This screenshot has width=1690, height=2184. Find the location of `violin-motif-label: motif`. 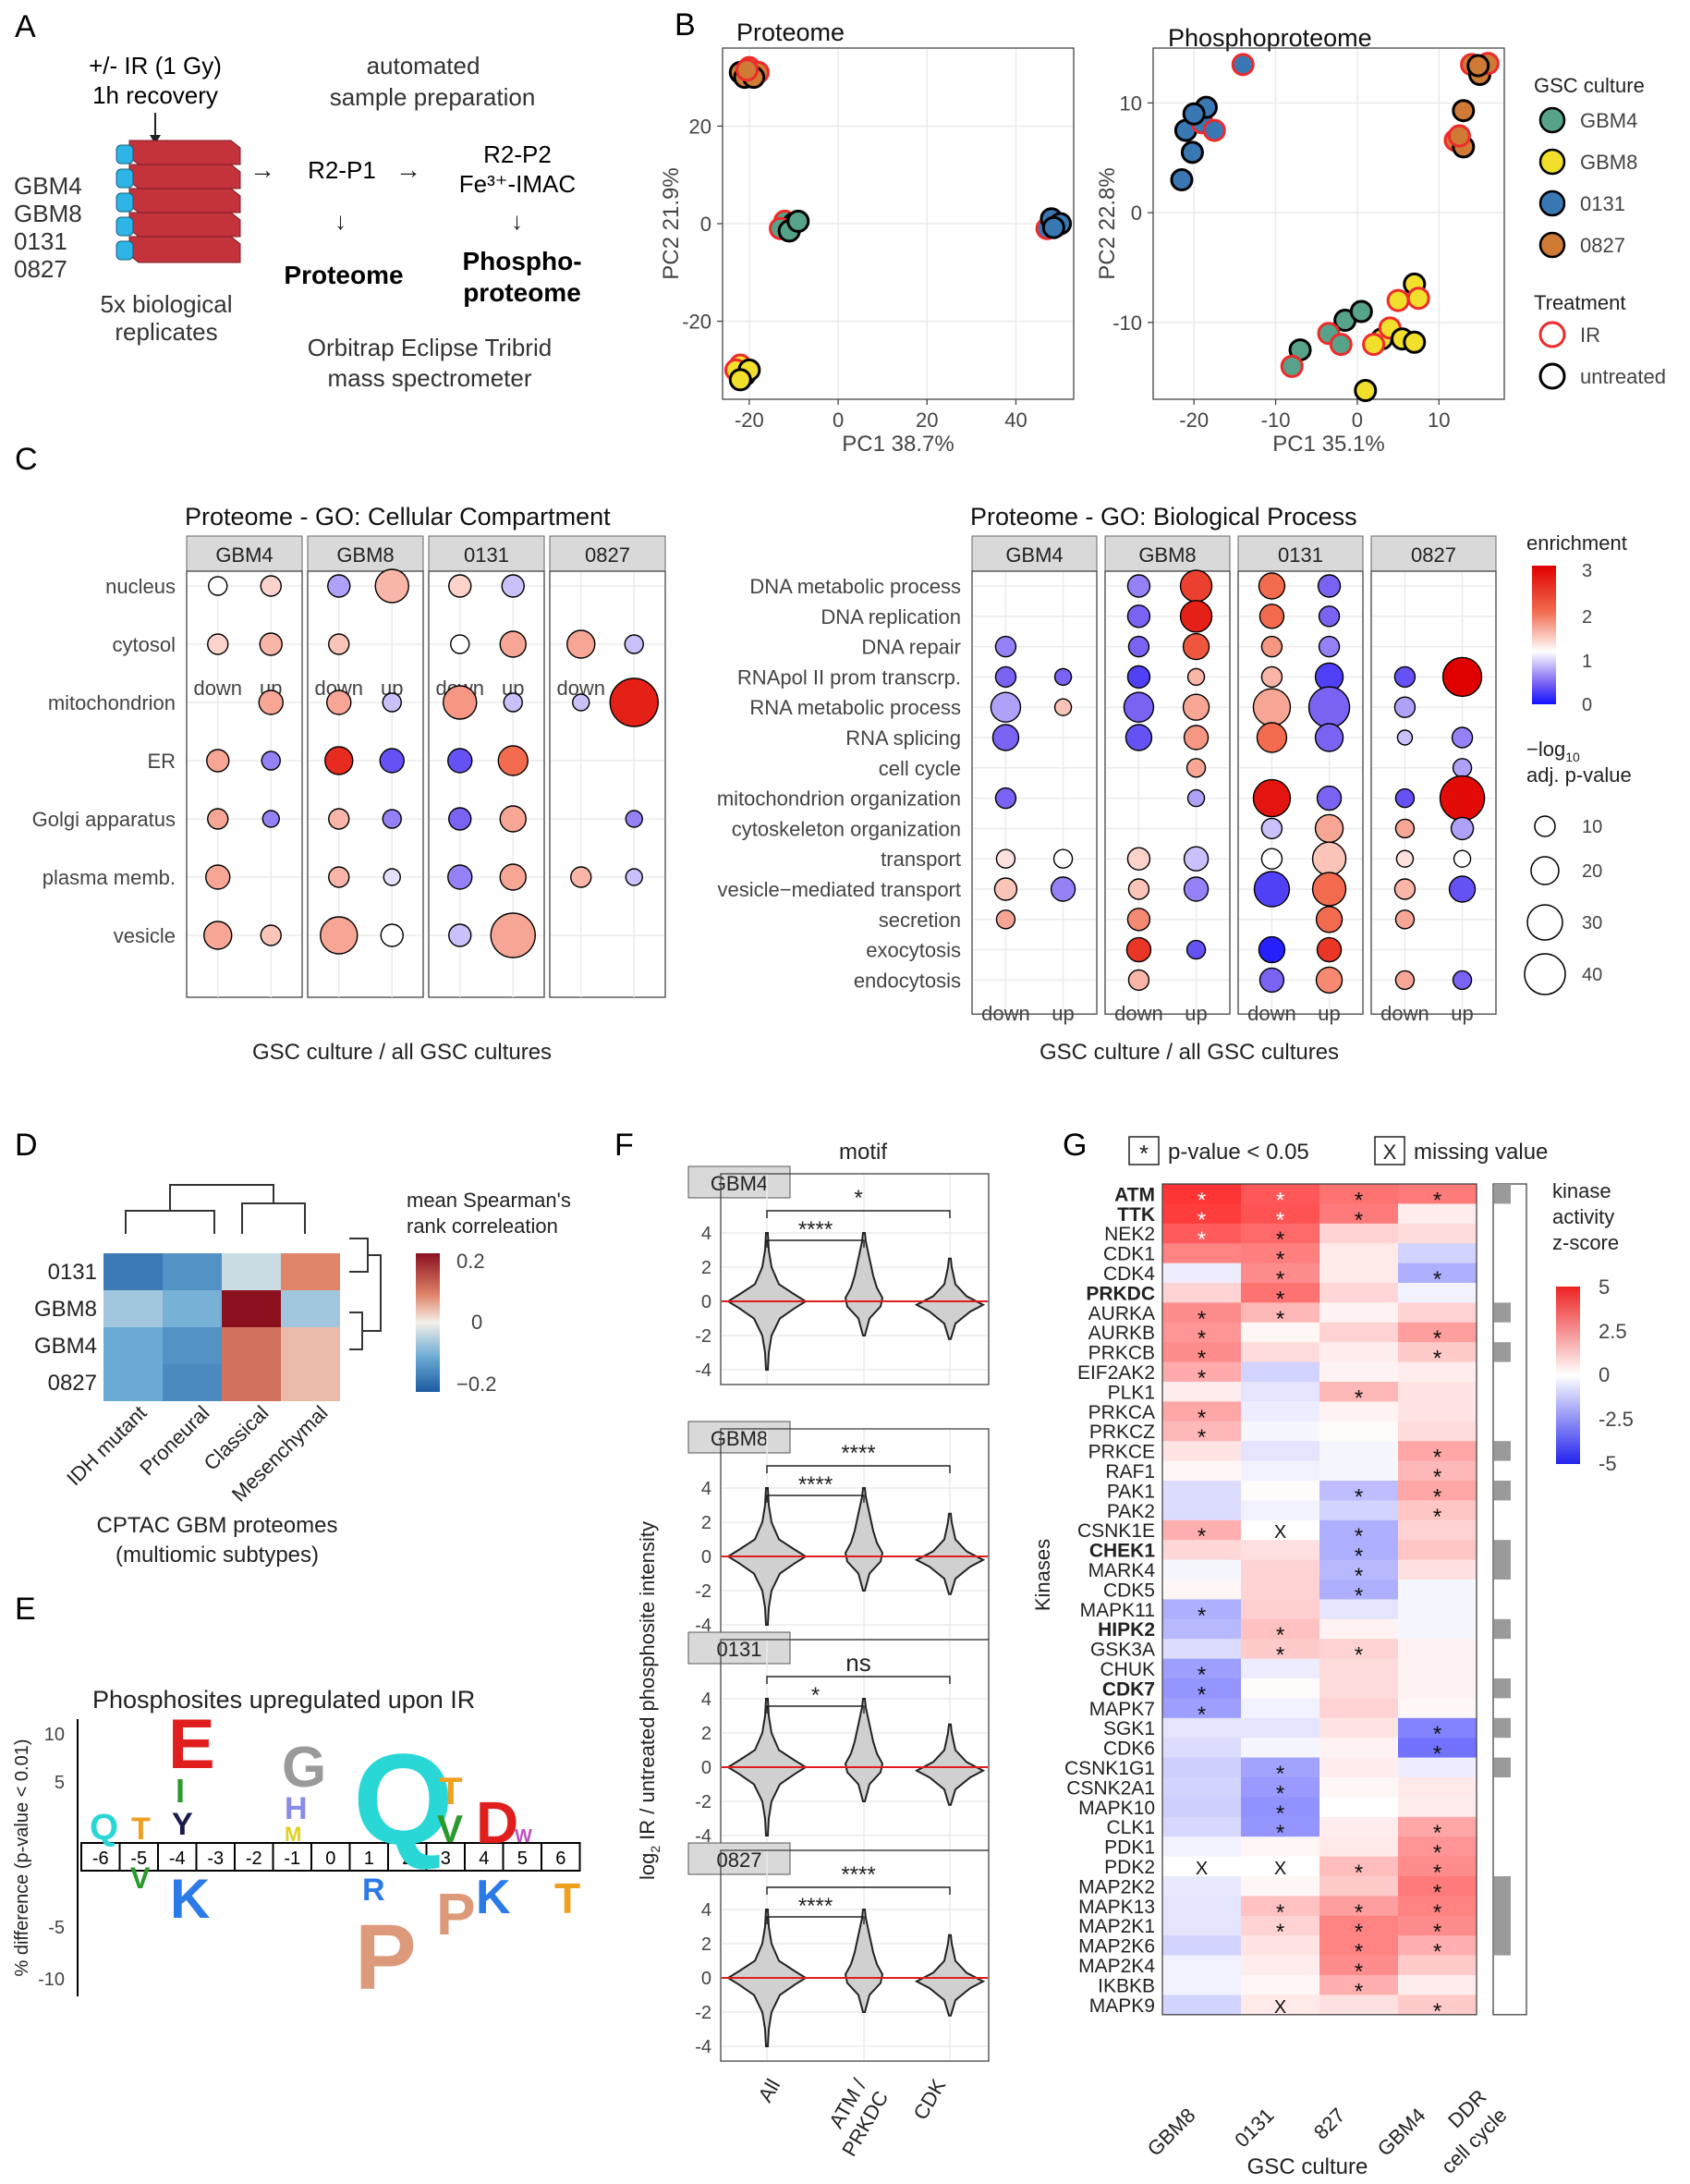

violin-motif-label: motif is located at coordinates (863, 1152).